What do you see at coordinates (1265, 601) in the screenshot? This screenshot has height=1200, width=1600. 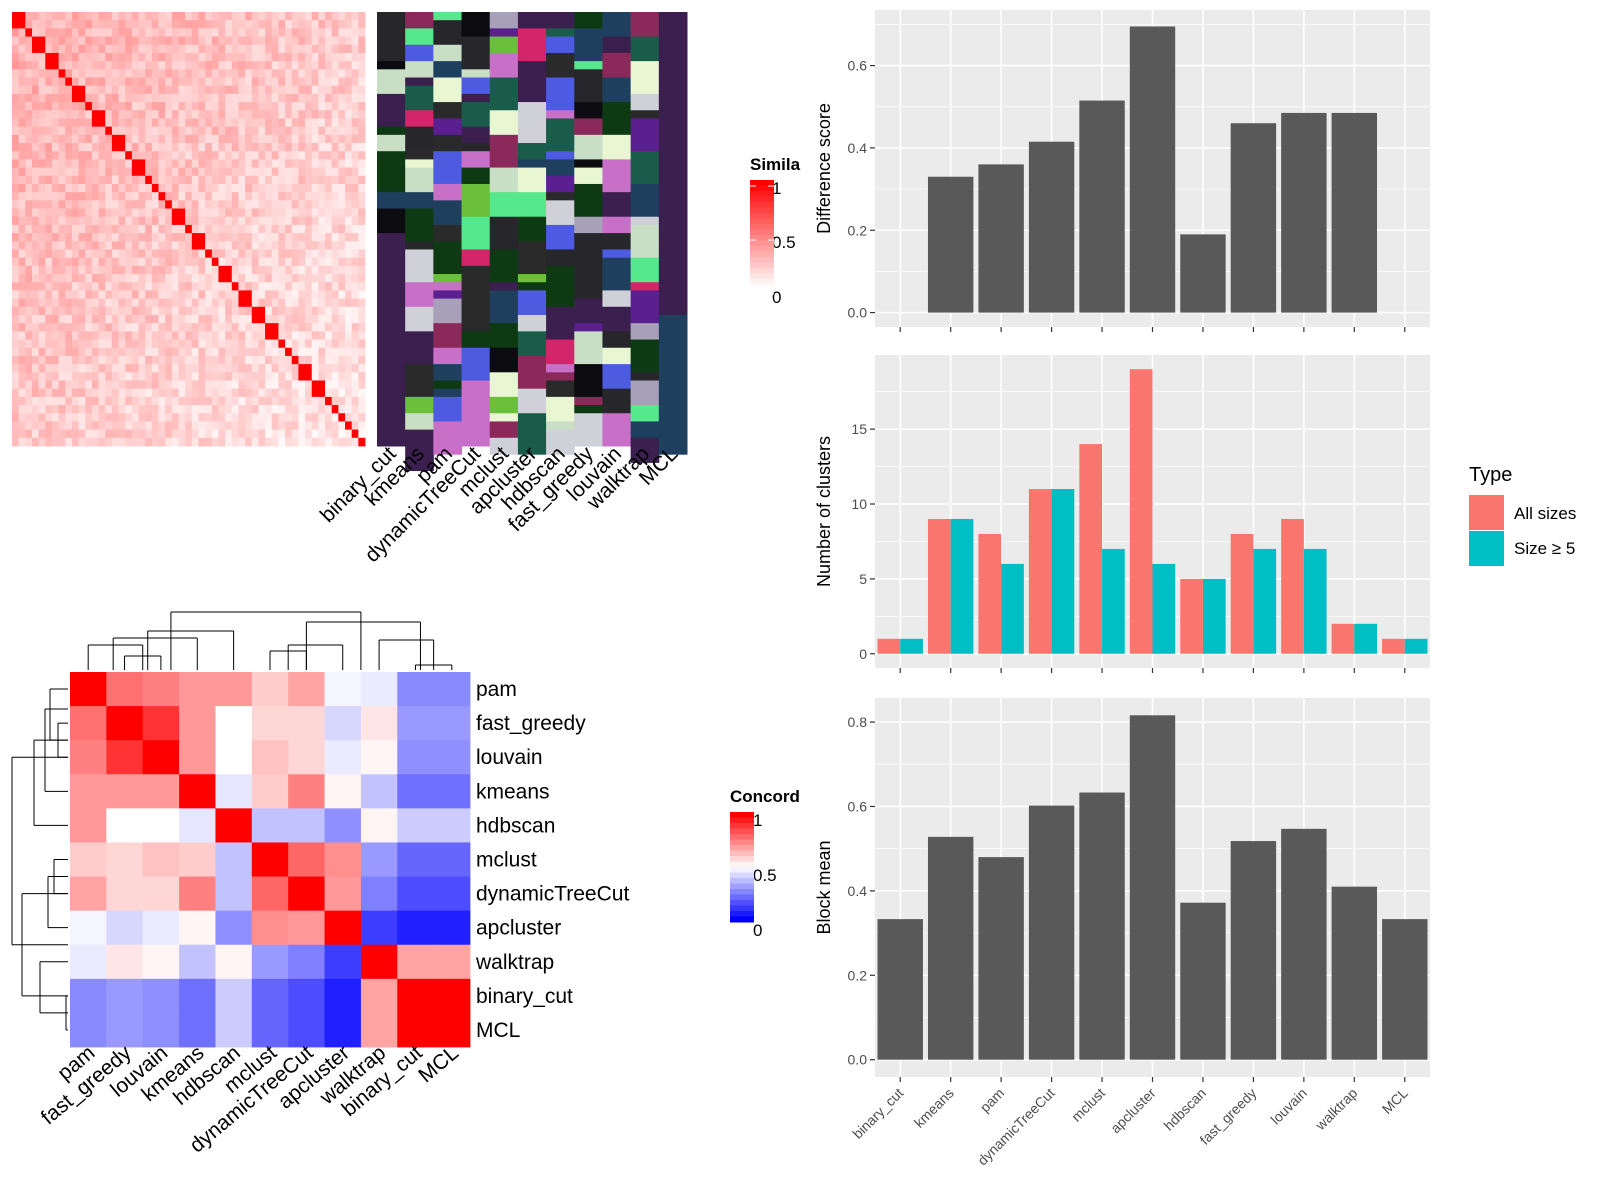 I see `bar` at bounding box center [1265, 601].